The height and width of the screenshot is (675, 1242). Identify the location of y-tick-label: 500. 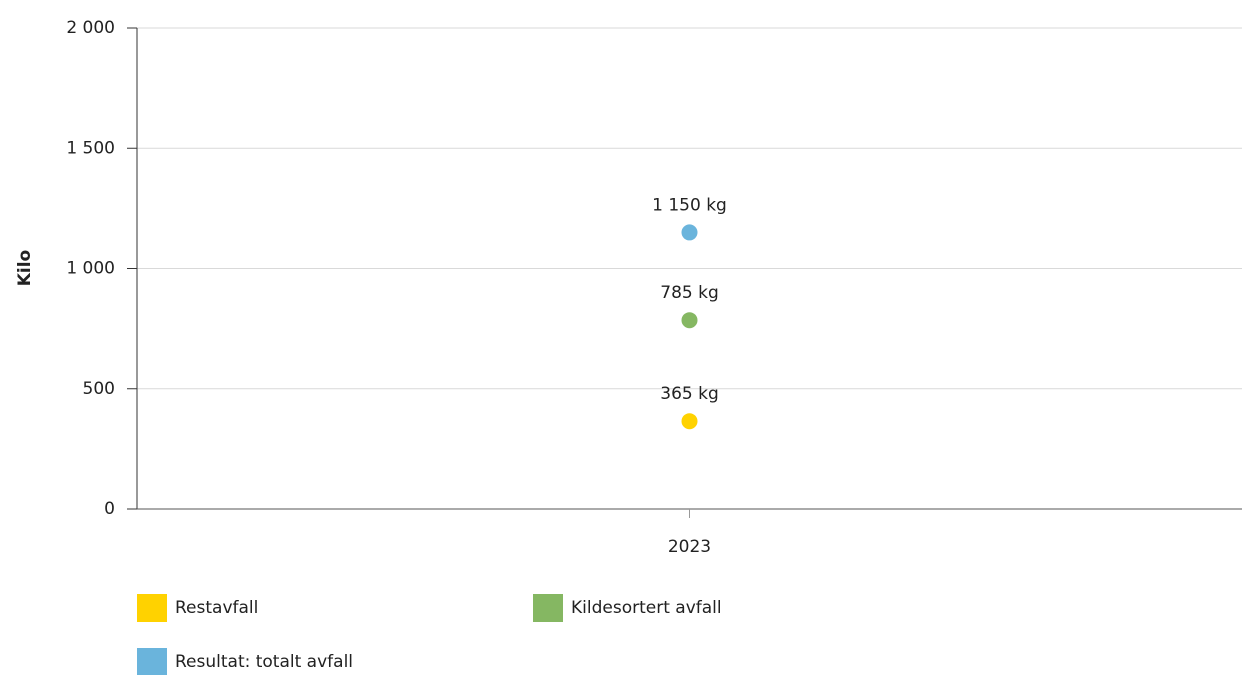
(99, 389).